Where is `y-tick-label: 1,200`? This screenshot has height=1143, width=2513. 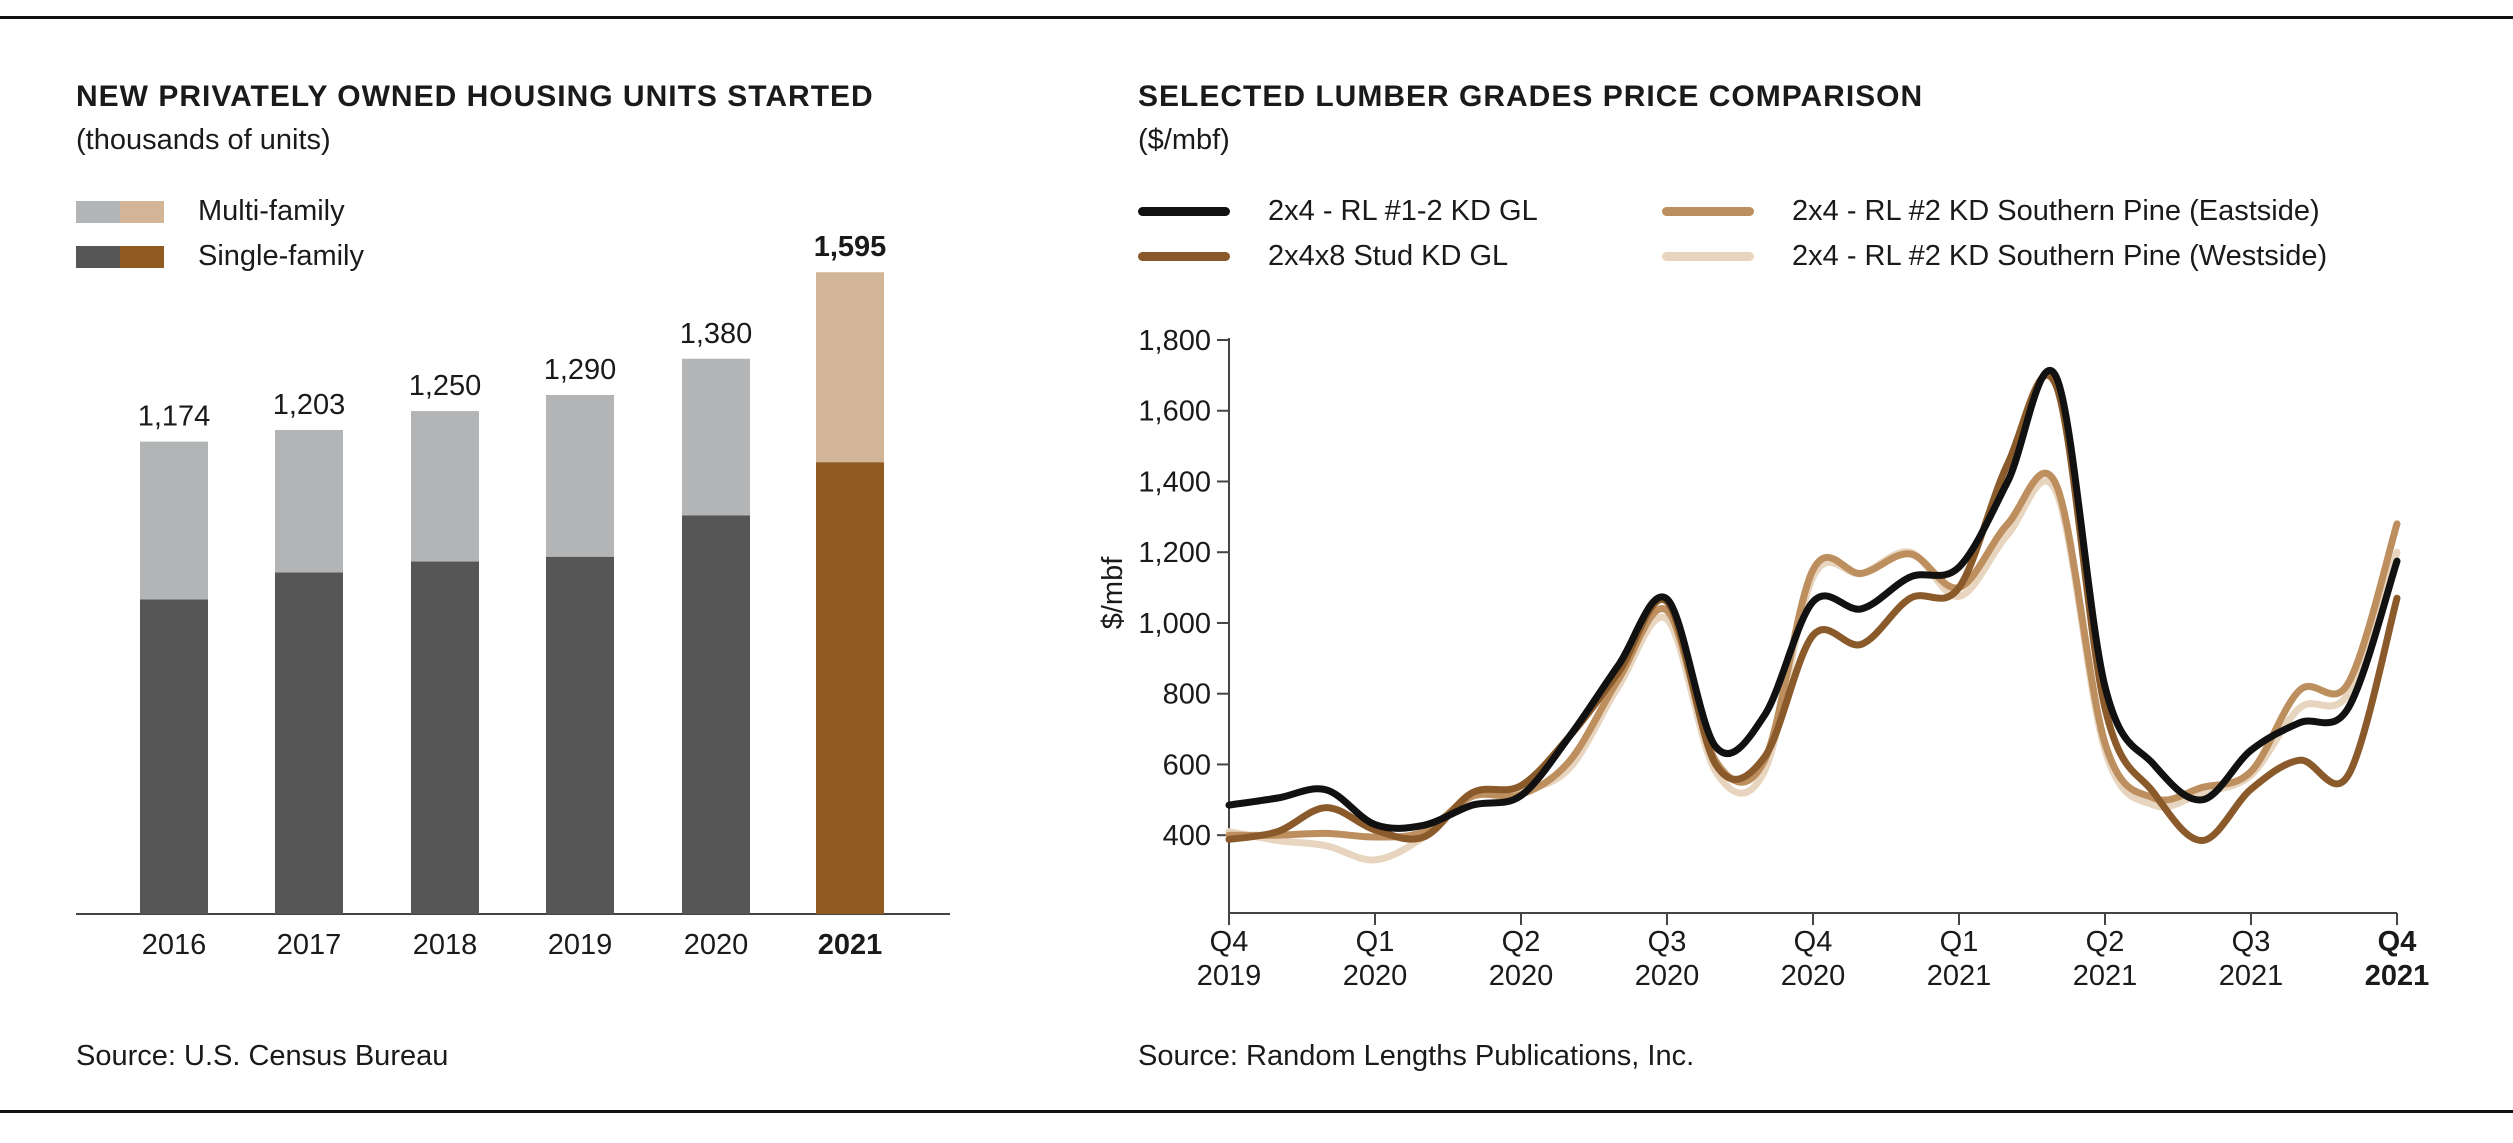
y-tick-label: 1,200 is located at coordinates (1174, 553).